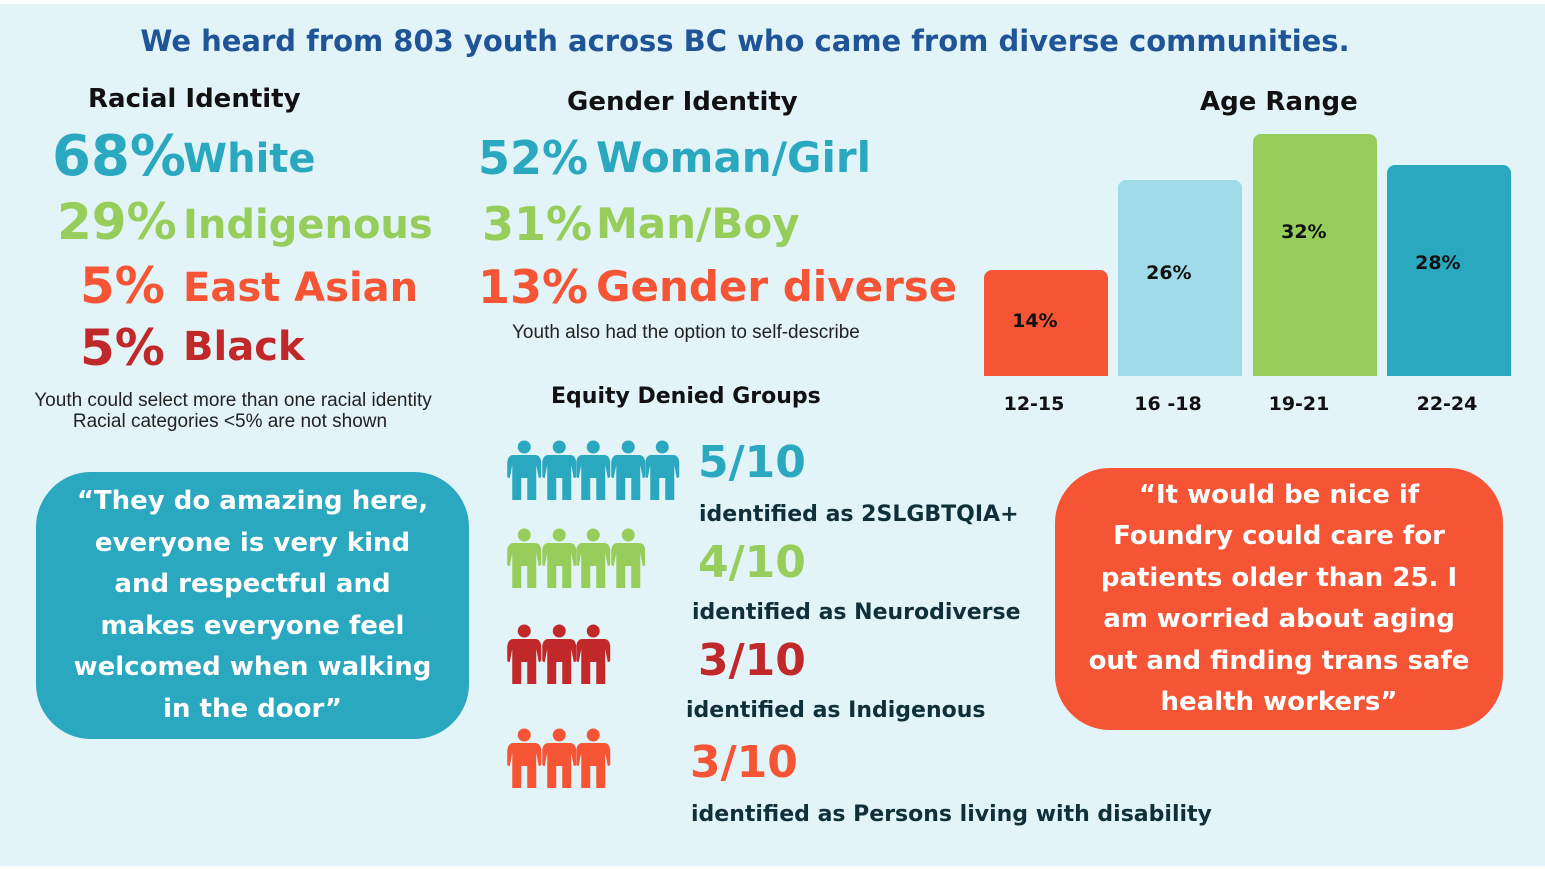  I want to click on gender-label: Woman/Girl, so click(734, 157).